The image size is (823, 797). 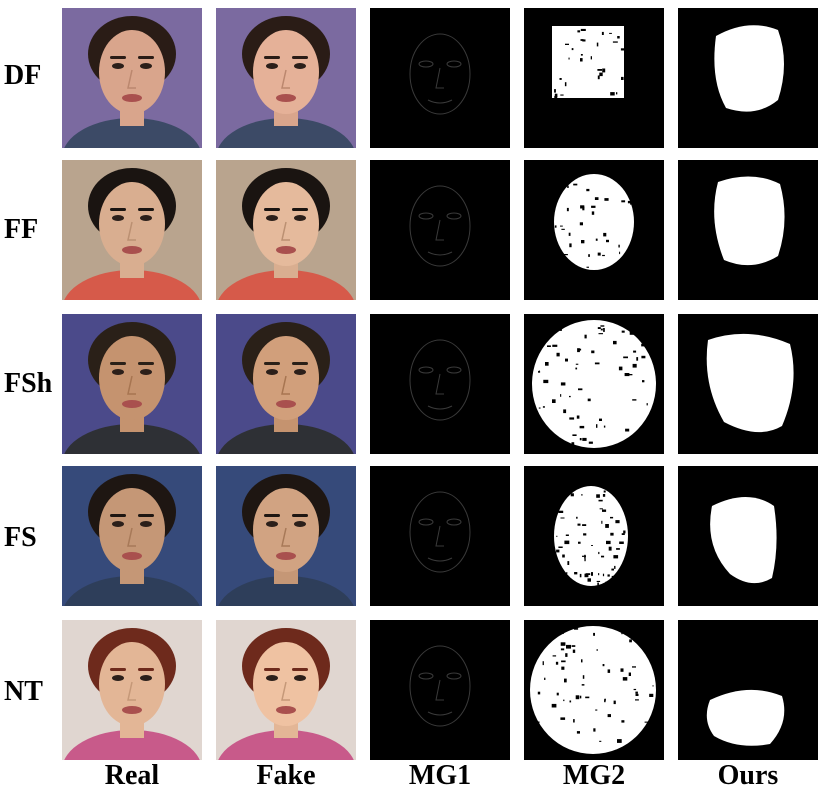 I want to click on face-image-fake-fsh, so click(x=286, y=384).